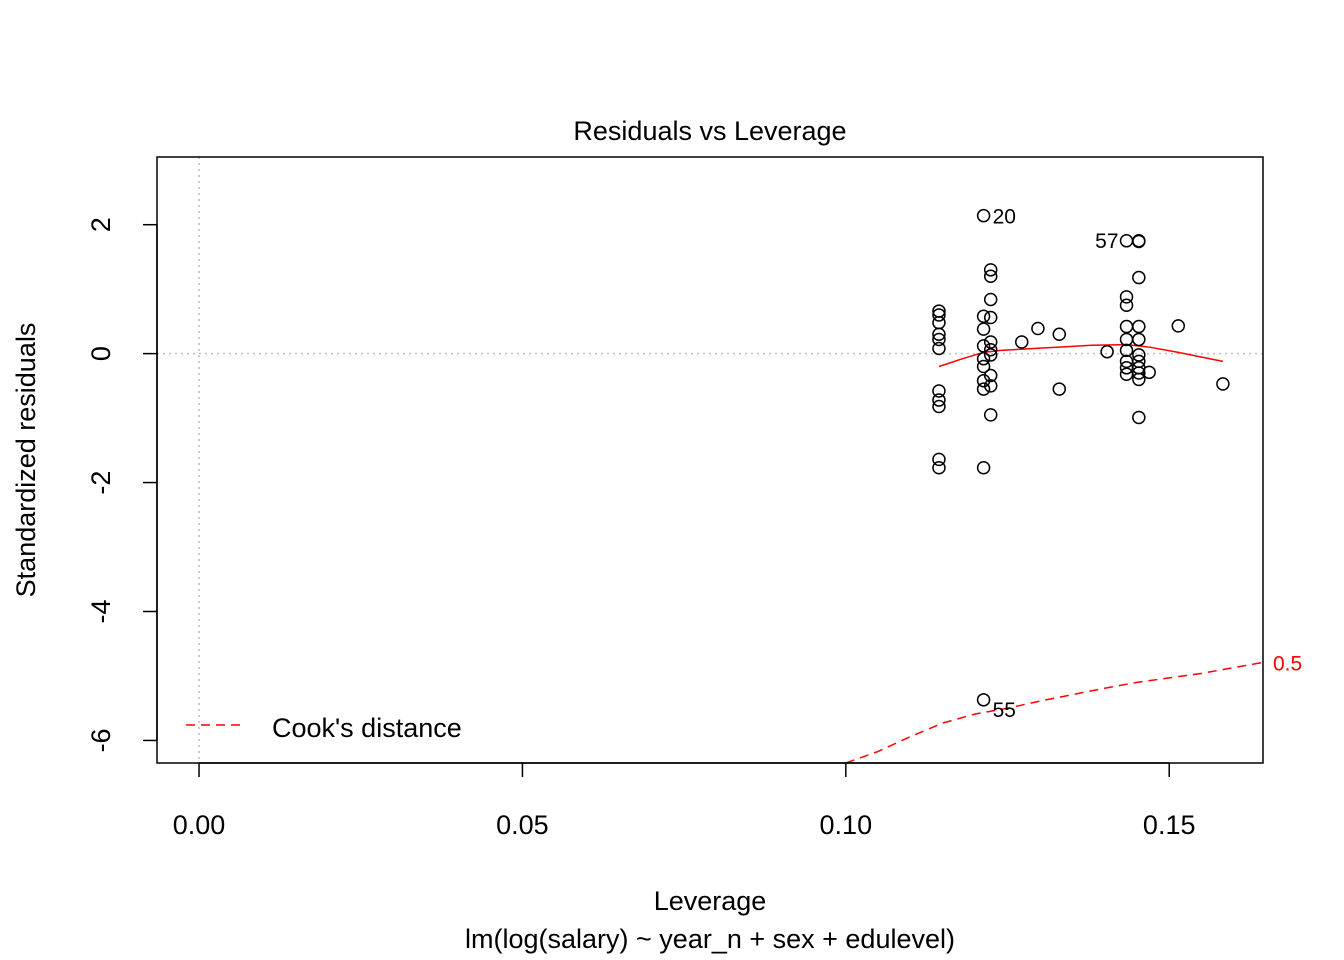  I want to click on cooks-distance-line, so click(1054, 712).